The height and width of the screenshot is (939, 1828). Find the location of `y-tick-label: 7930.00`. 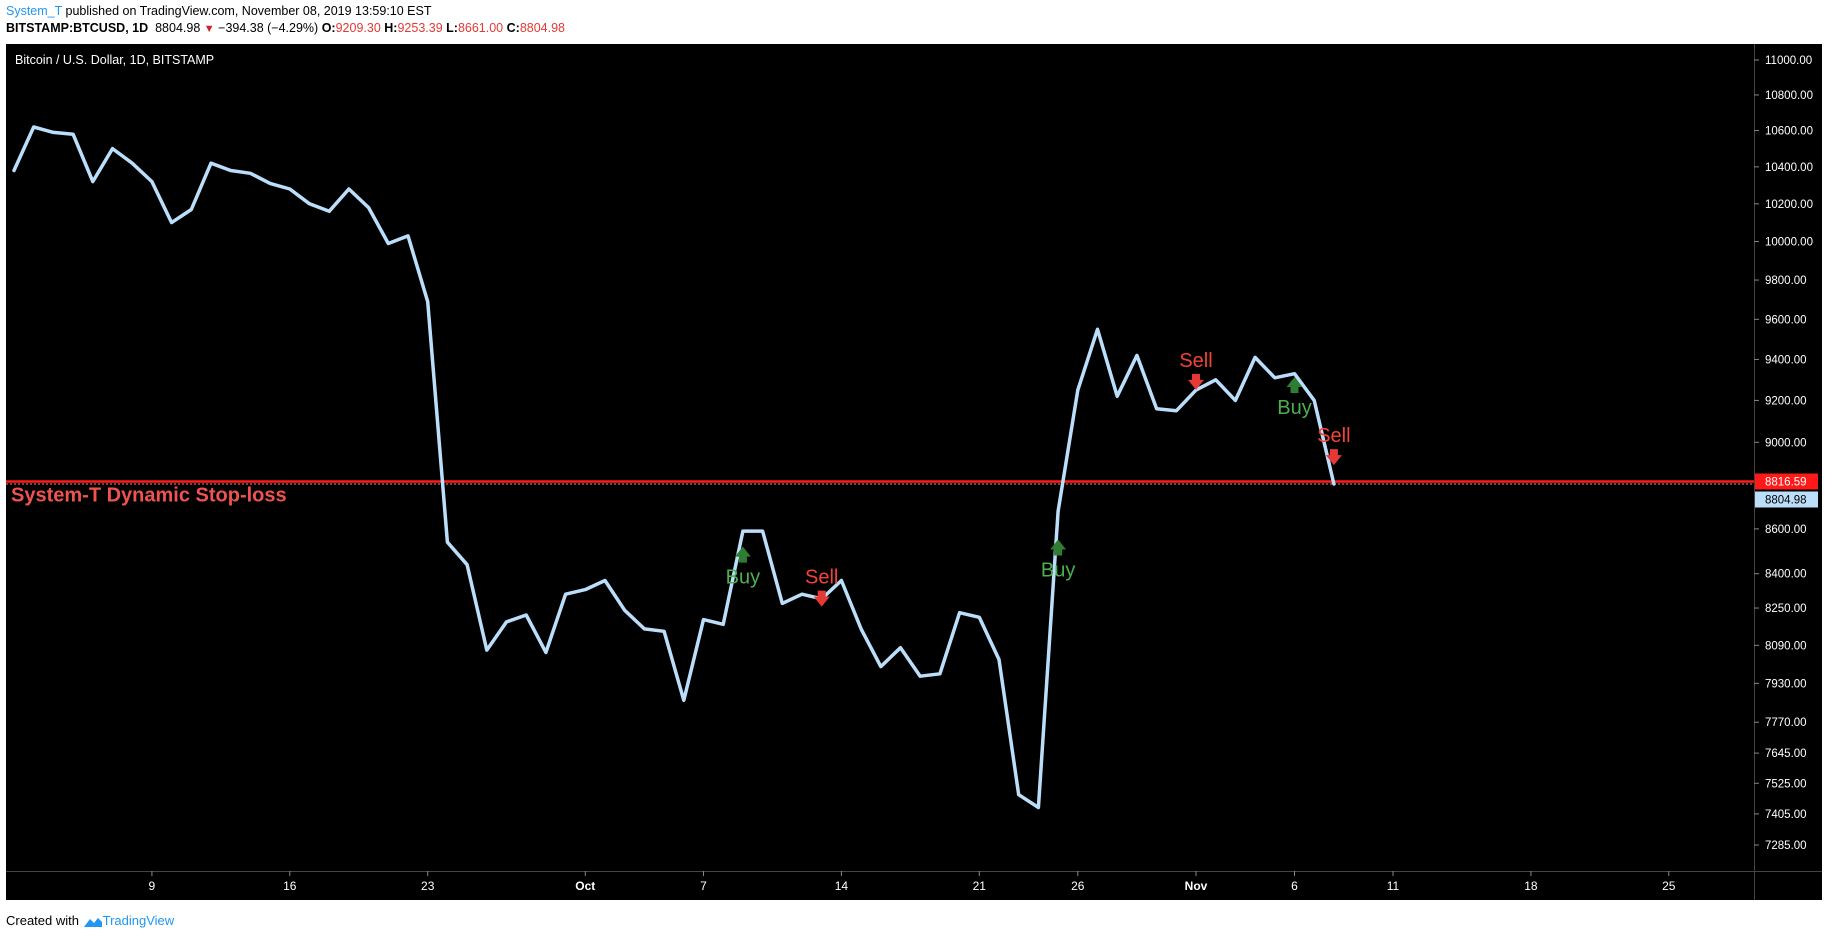

y-tick-label: 7930.00 is located at coordinates (1786, 684).